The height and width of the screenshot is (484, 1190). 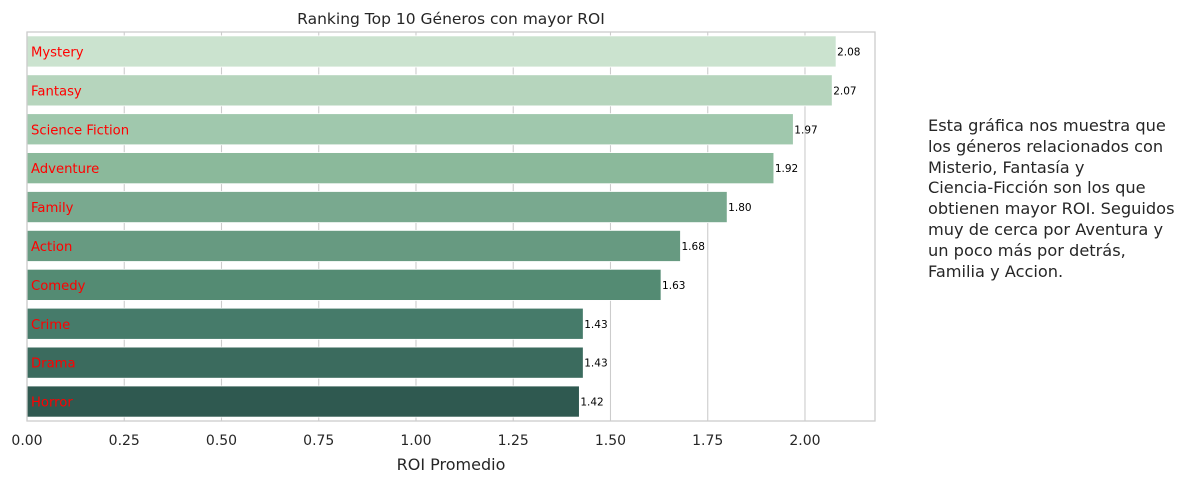 I want to click on x-tick-label: 1.50, so click(x=610, y=441).